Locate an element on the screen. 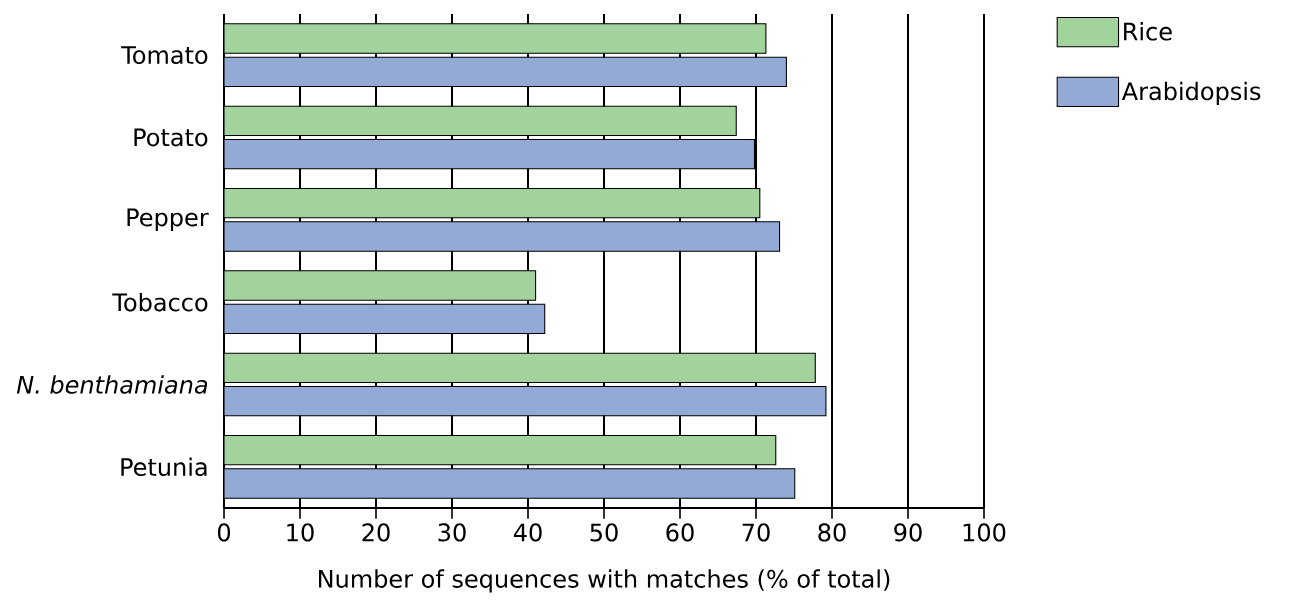  x-tick-label: 0 is located at coordinates (224, 532).